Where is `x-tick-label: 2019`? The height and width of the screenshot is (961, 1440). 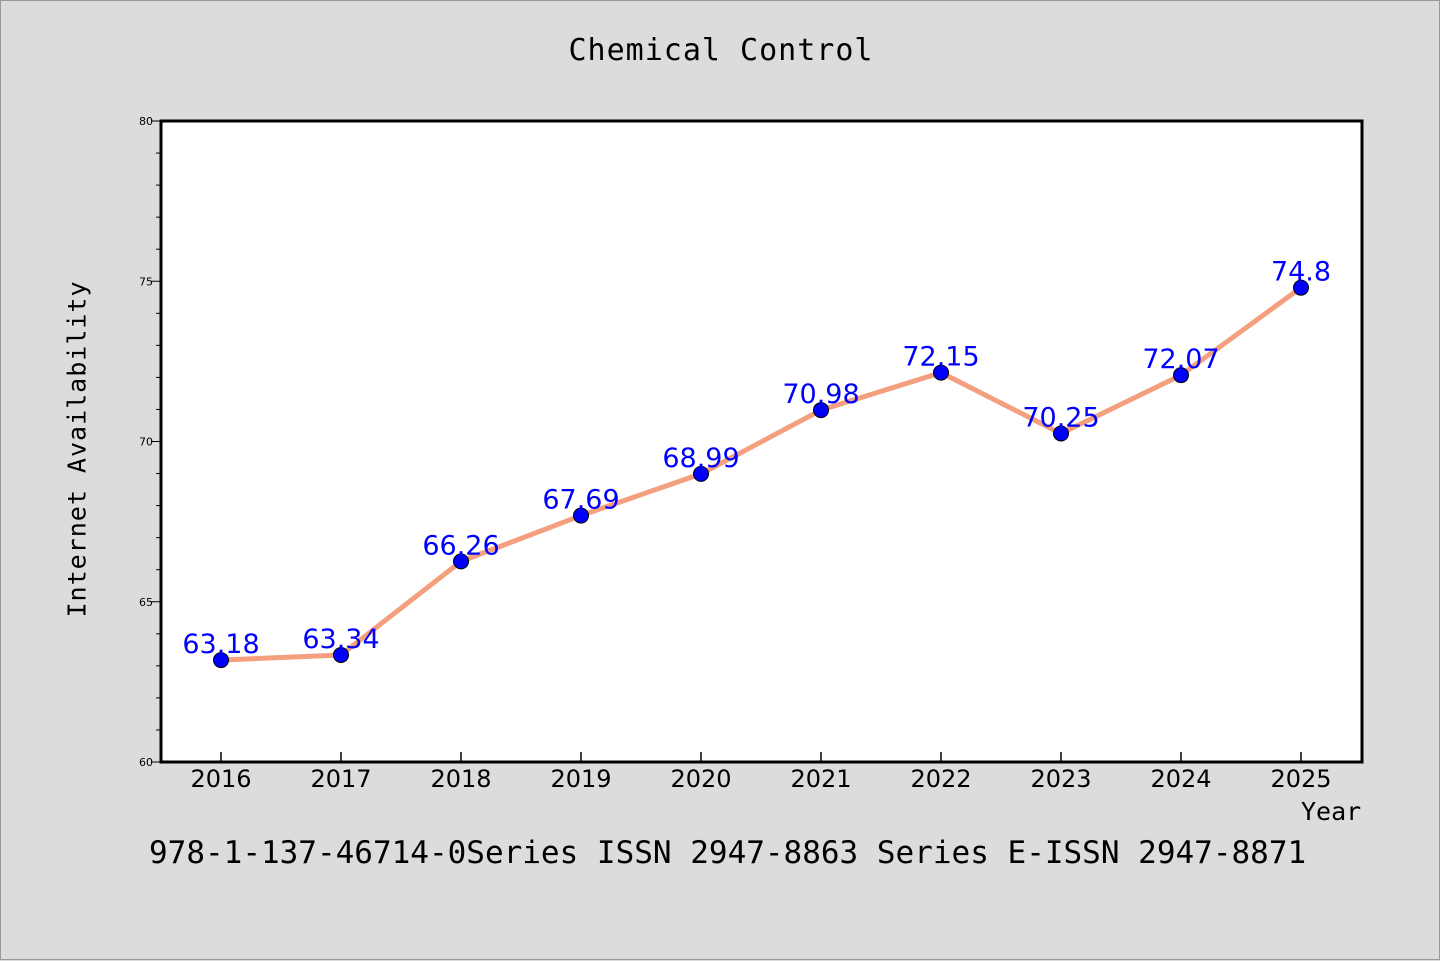
x-tick-label: 2019 is located at coordinates (580, 779).